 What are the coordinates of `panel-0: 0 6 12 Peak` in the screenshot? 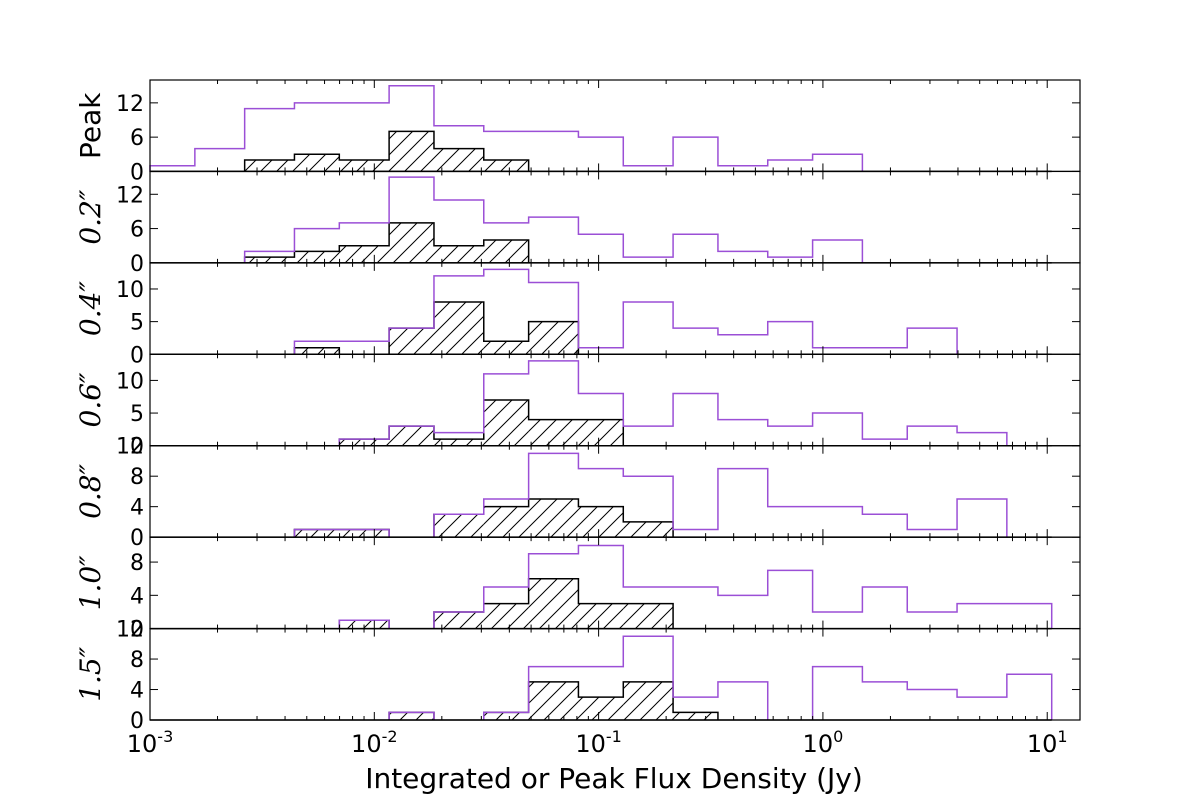 It's located at (577, 132).